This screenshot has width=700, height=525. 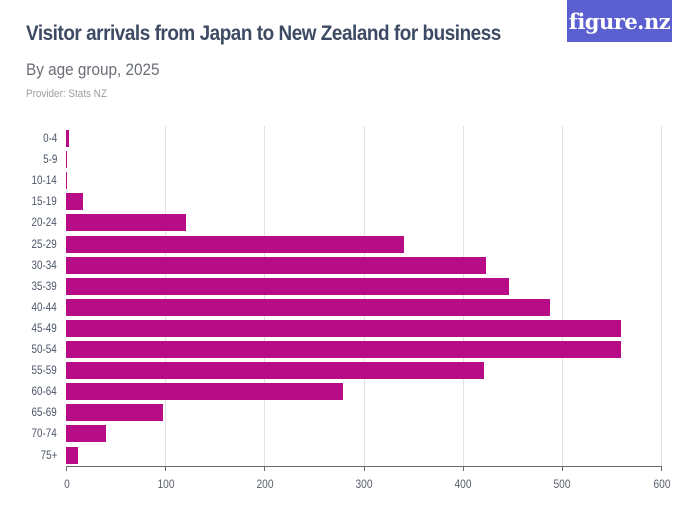 I want to click on x-tick-label: 200, so click(x=265, y=484).